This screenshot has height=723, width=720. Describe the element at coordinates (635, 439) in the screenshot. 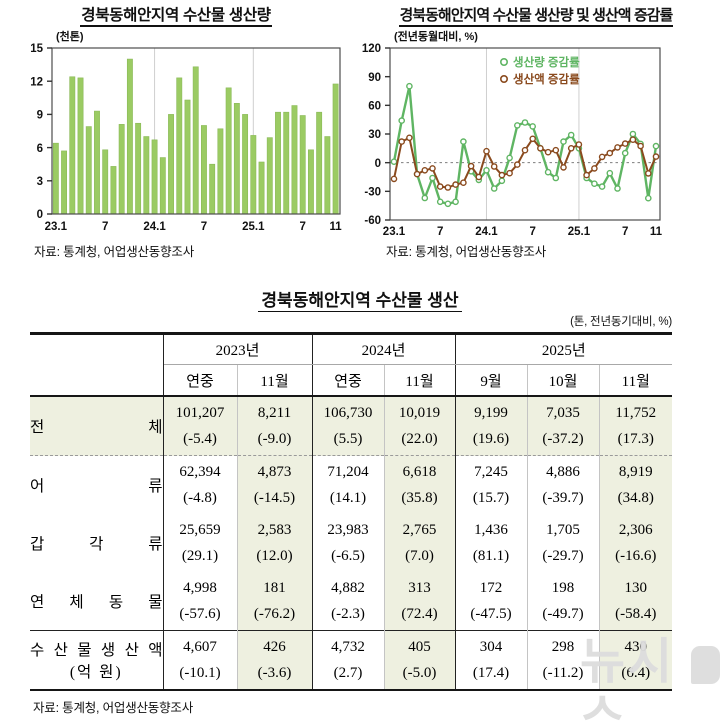

I see `cell-growth-rate: (17.3)` at that location.